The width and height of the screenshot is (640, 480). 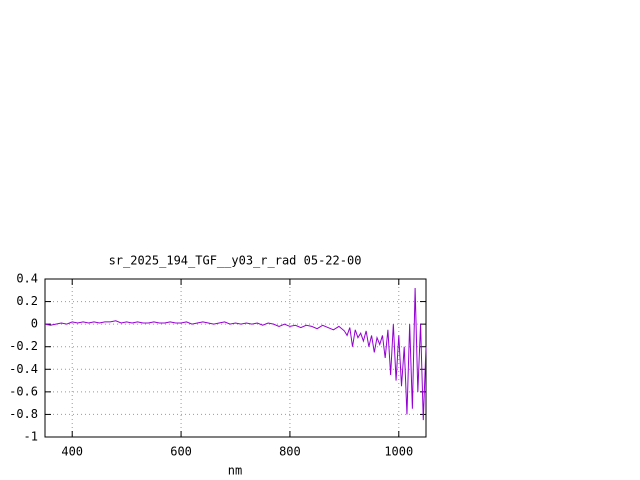 What do you see at coordinates (23, 414) in the screenshot?
I see `y-tick-label: -0.8` at bounding box center [23, 414].